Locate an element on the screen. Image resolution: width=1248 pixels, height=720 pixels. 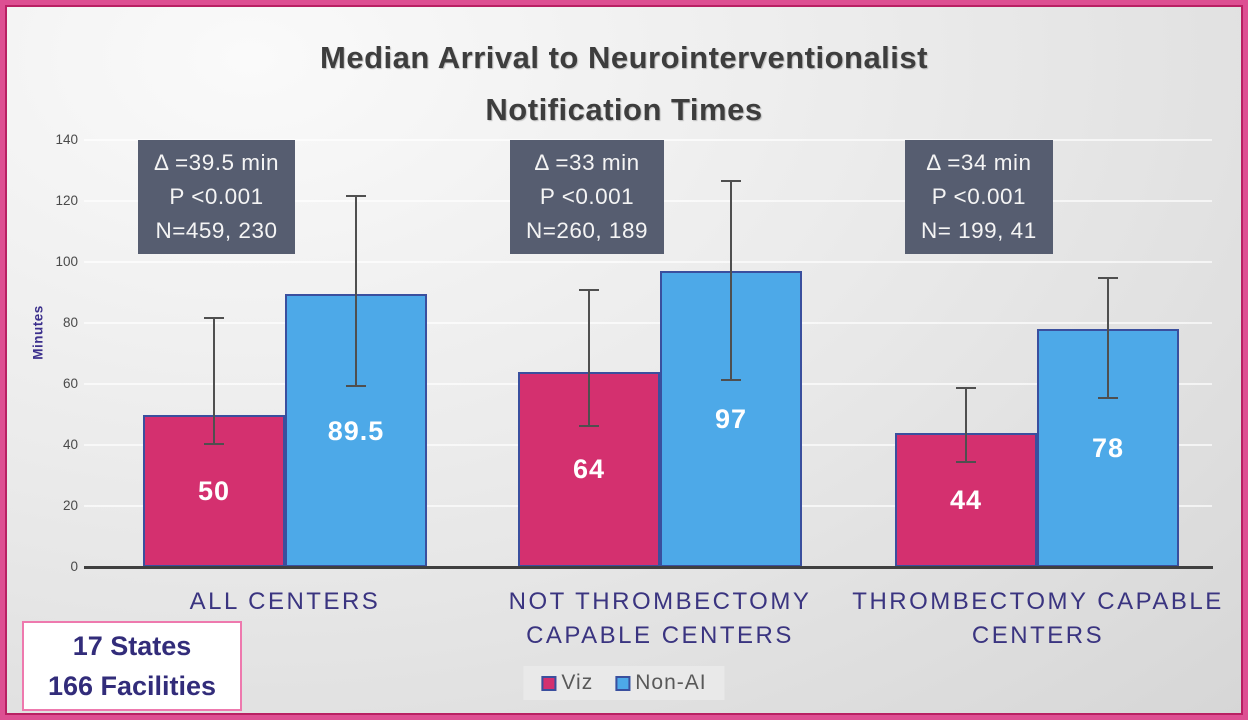
category-label: THROMBECTOMY CAPABLE CENTERS is located at coordinates (1038, 618).